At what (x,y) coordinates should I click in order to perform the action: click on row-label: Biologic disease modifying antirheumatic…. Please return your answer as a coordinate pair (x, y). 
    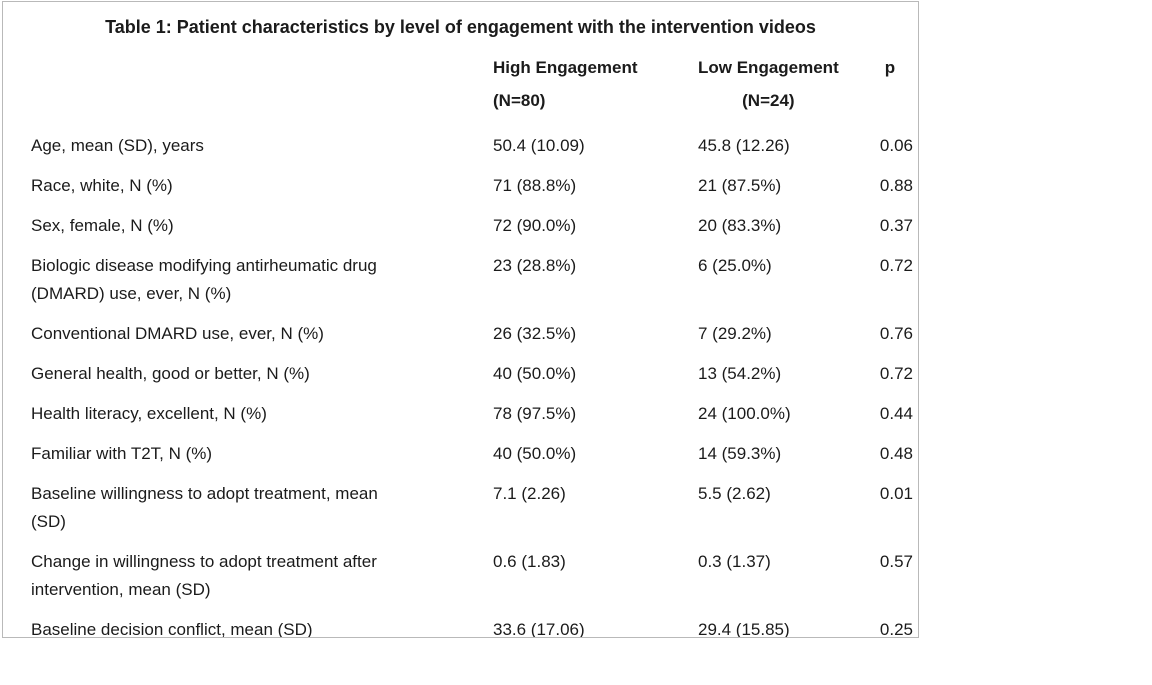
    Looking at the image, I should click on (204, 279).